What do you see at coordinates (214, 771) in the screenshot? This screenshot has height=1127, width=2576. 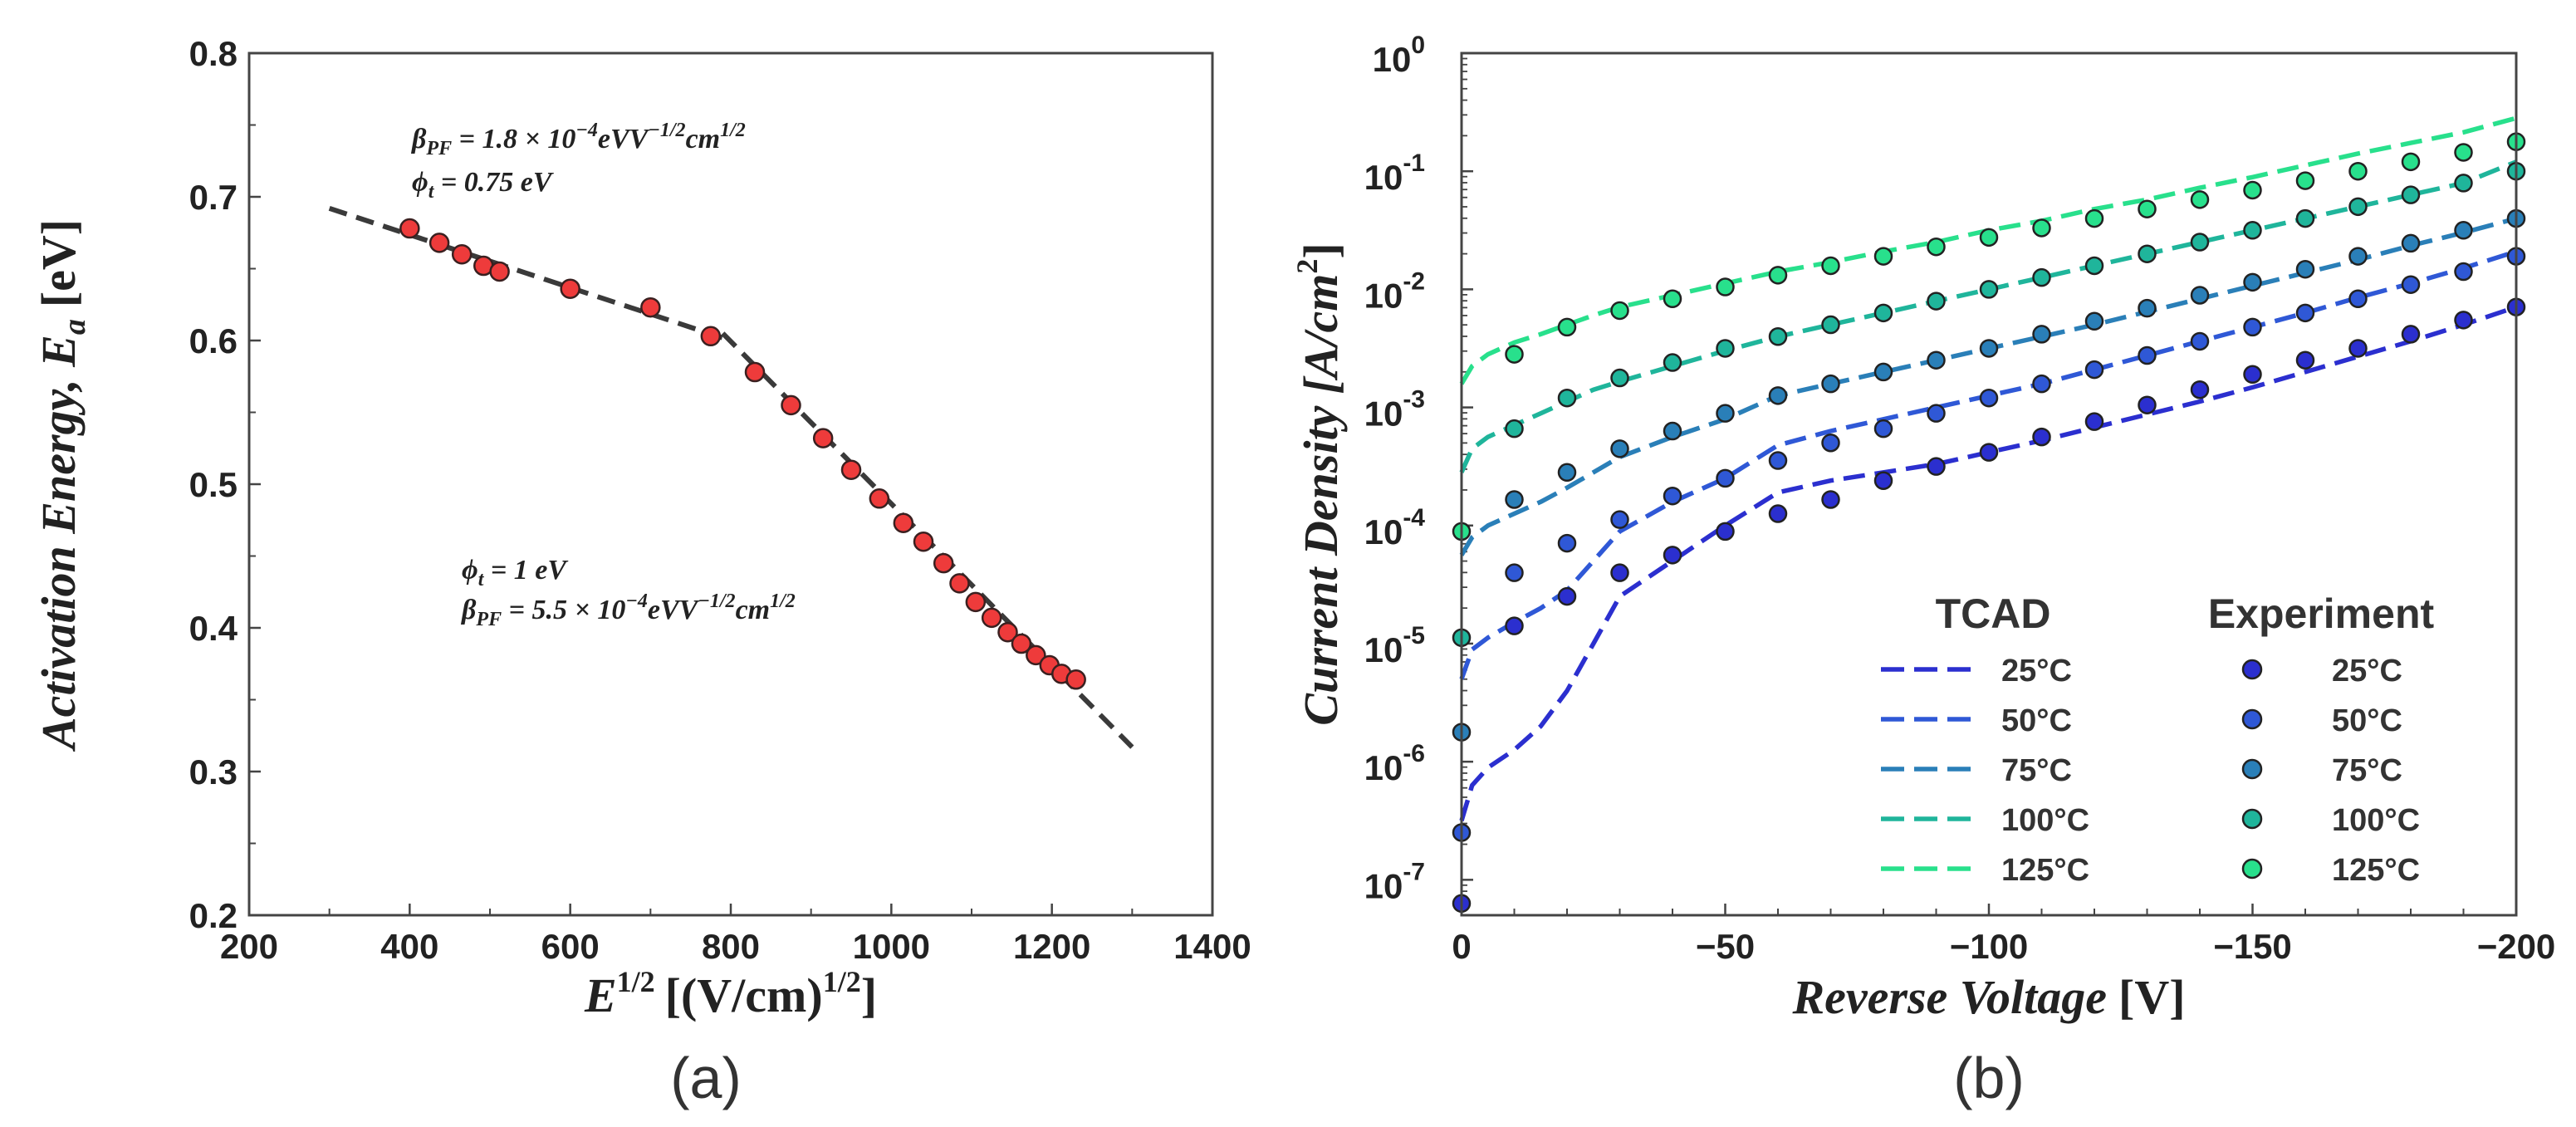 I see `y-tick-label: 0.3` at bounding box center [214, 771].